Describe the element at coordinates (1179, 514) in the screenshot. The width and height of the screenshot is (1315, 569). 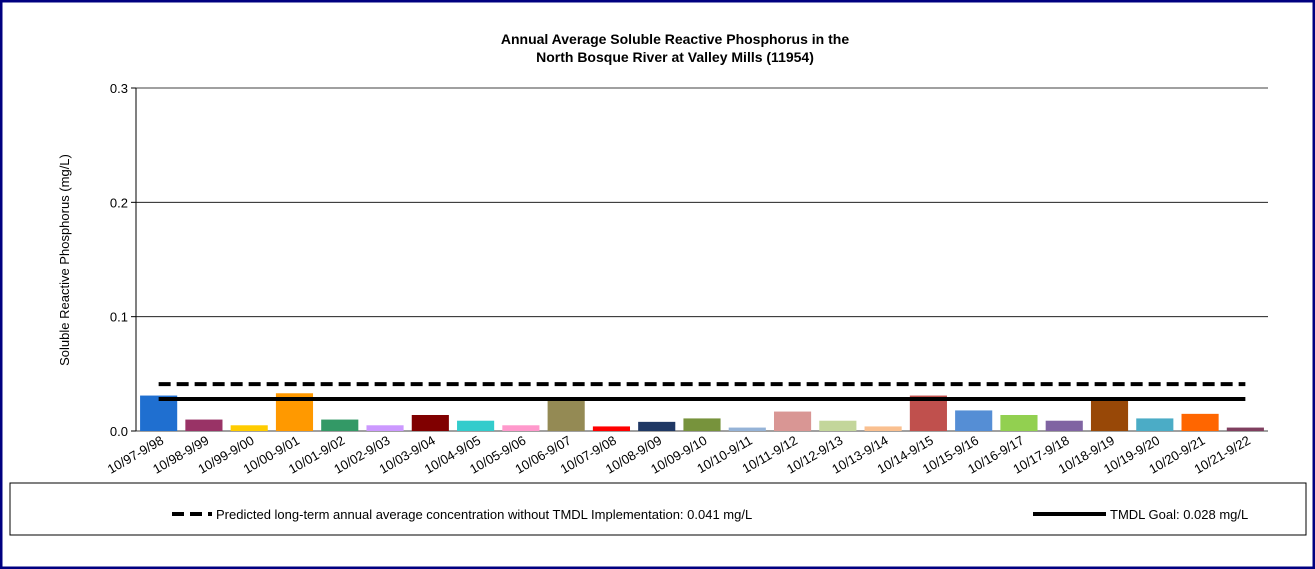
I see `legend-label: TMDL Goal: 0.028 mg/L` at that location.